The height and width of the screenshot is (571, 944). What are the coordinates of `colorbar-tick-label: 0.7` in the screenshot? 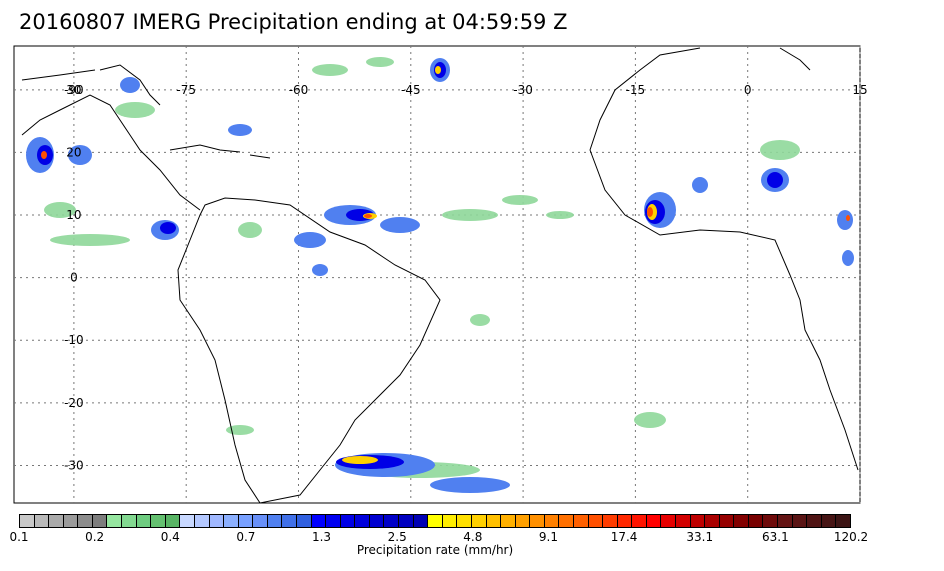 It's located at (246, 537).